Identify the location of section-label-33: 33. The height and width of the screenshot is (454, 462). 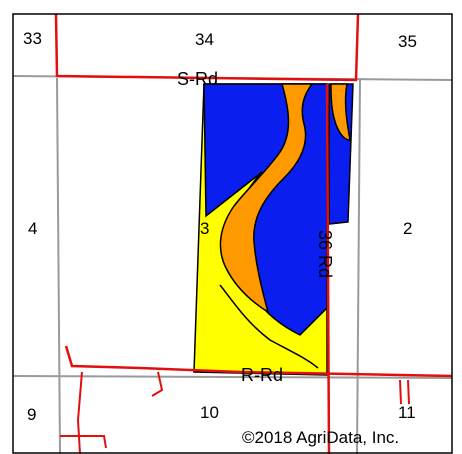
(32, 38).